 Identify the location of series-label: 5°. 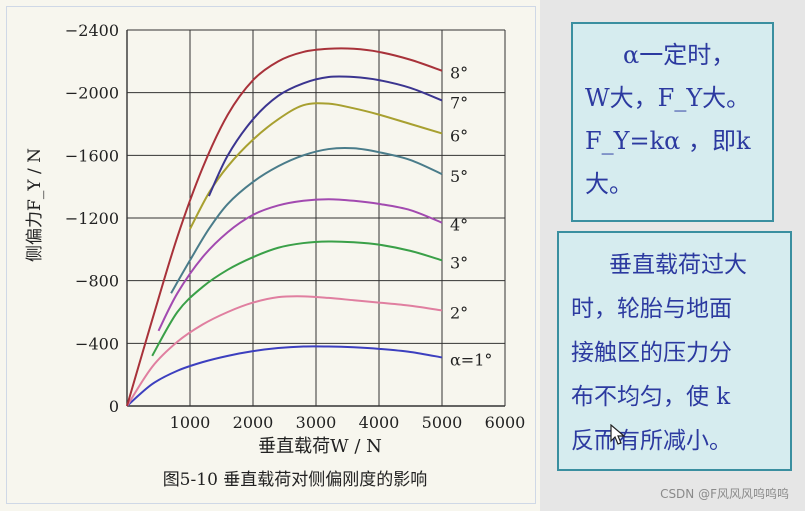
(459, 176).